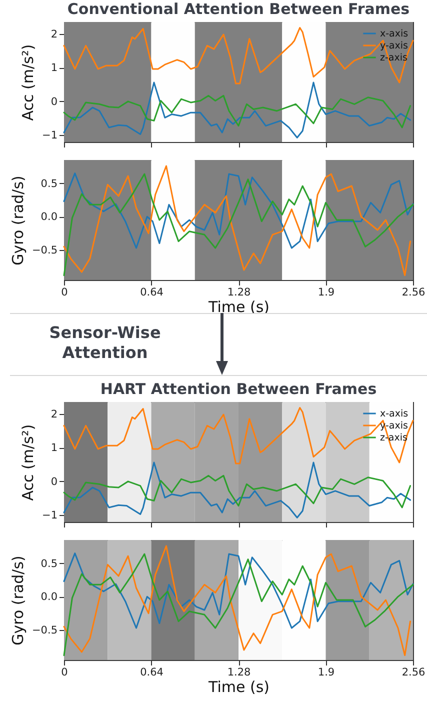 This screenshot has width=427, height=717. I want to click on text: Sensor-Wise Attention, so click(105, 343).